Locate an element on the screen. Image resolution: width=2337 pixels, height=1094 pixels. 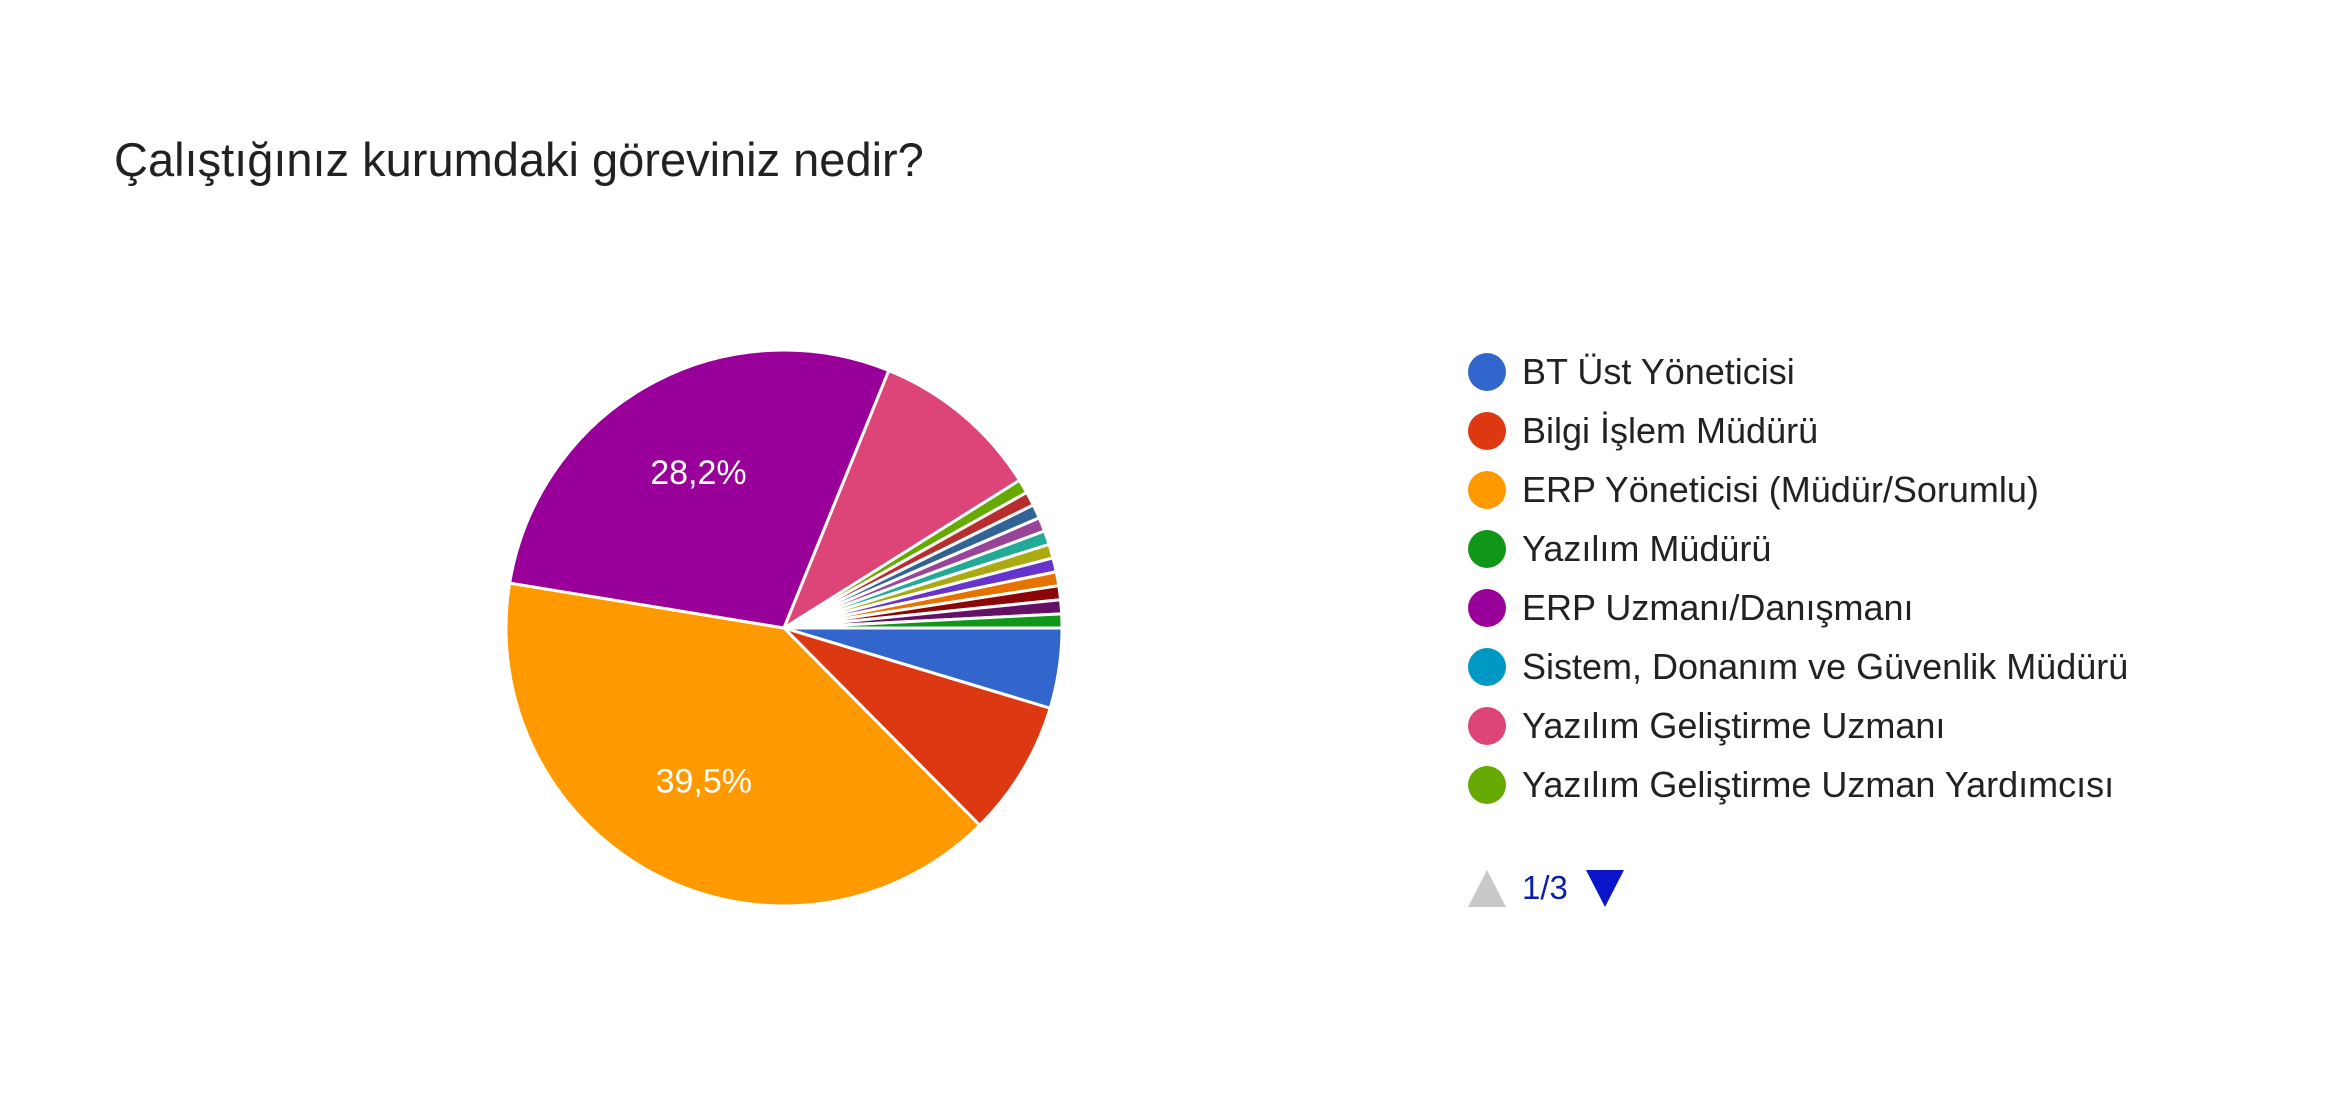
legend-label: Sistem, Donanım ve Güvenlik Müdürü is located at coordinates (1825, 666).